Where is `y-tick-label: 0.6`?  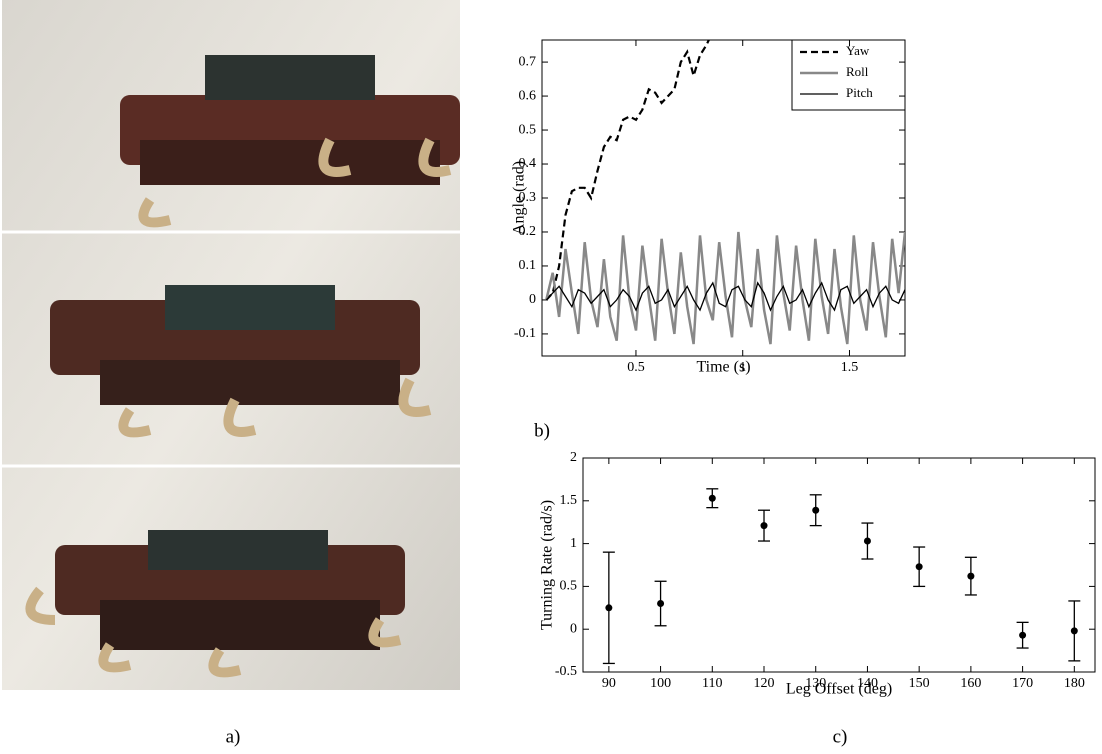
y-tick-label: 0.6 is located at coordinates (528, 95).